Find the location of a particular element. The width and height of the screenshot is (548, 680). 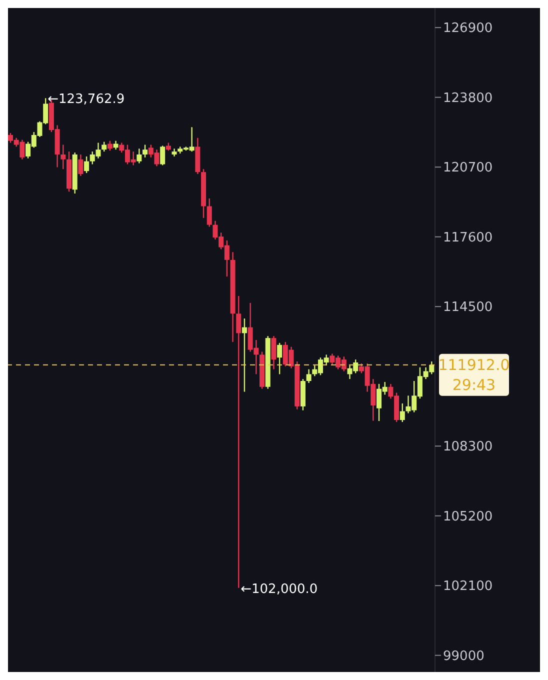

y-tick-label: 114500 is located at coordinates (468, 308).